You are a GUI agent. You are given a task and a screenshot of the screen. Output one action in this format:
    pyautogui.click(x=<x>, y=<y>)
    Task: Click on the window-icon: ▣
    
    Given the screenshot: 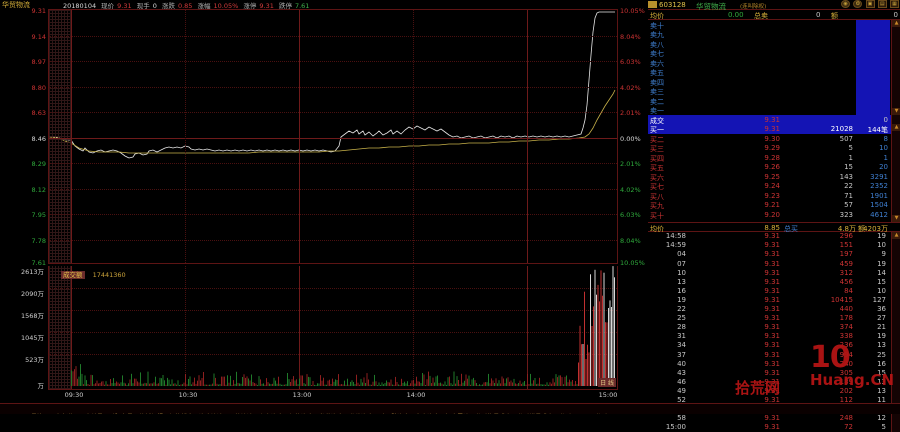 What is the action you would take?
    pyautogui.click(x=870, y=4)
    